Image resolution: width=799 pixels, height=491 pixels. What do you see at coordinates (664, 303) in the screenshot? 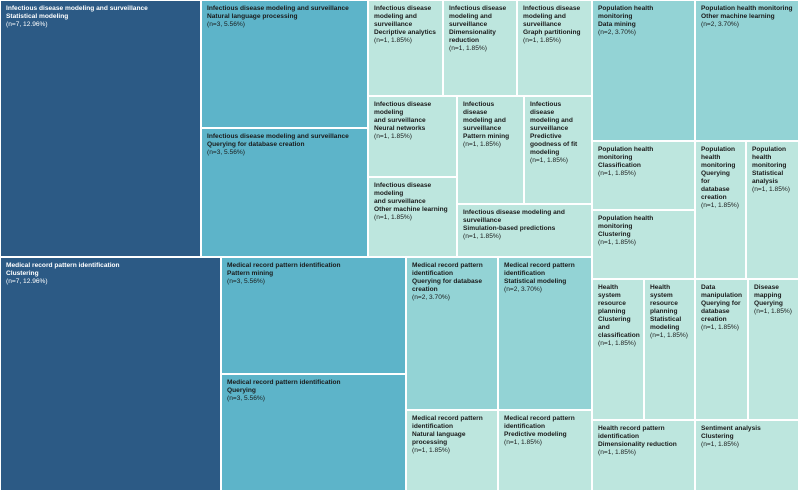
I see `tile-label-line: resource` at bounding box center [664, 303].